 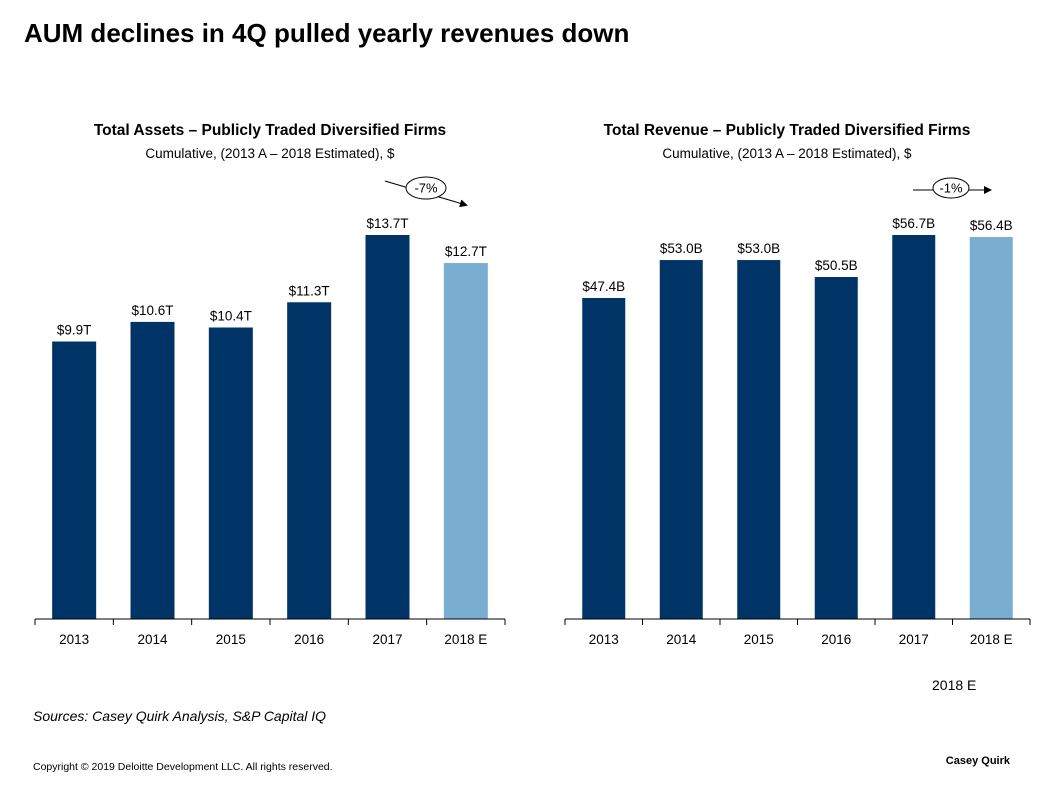 What do you see at coordinates (465, 441) in the screenshot?
I see `assets-bar-2018e` at bounding box center [465, 441].